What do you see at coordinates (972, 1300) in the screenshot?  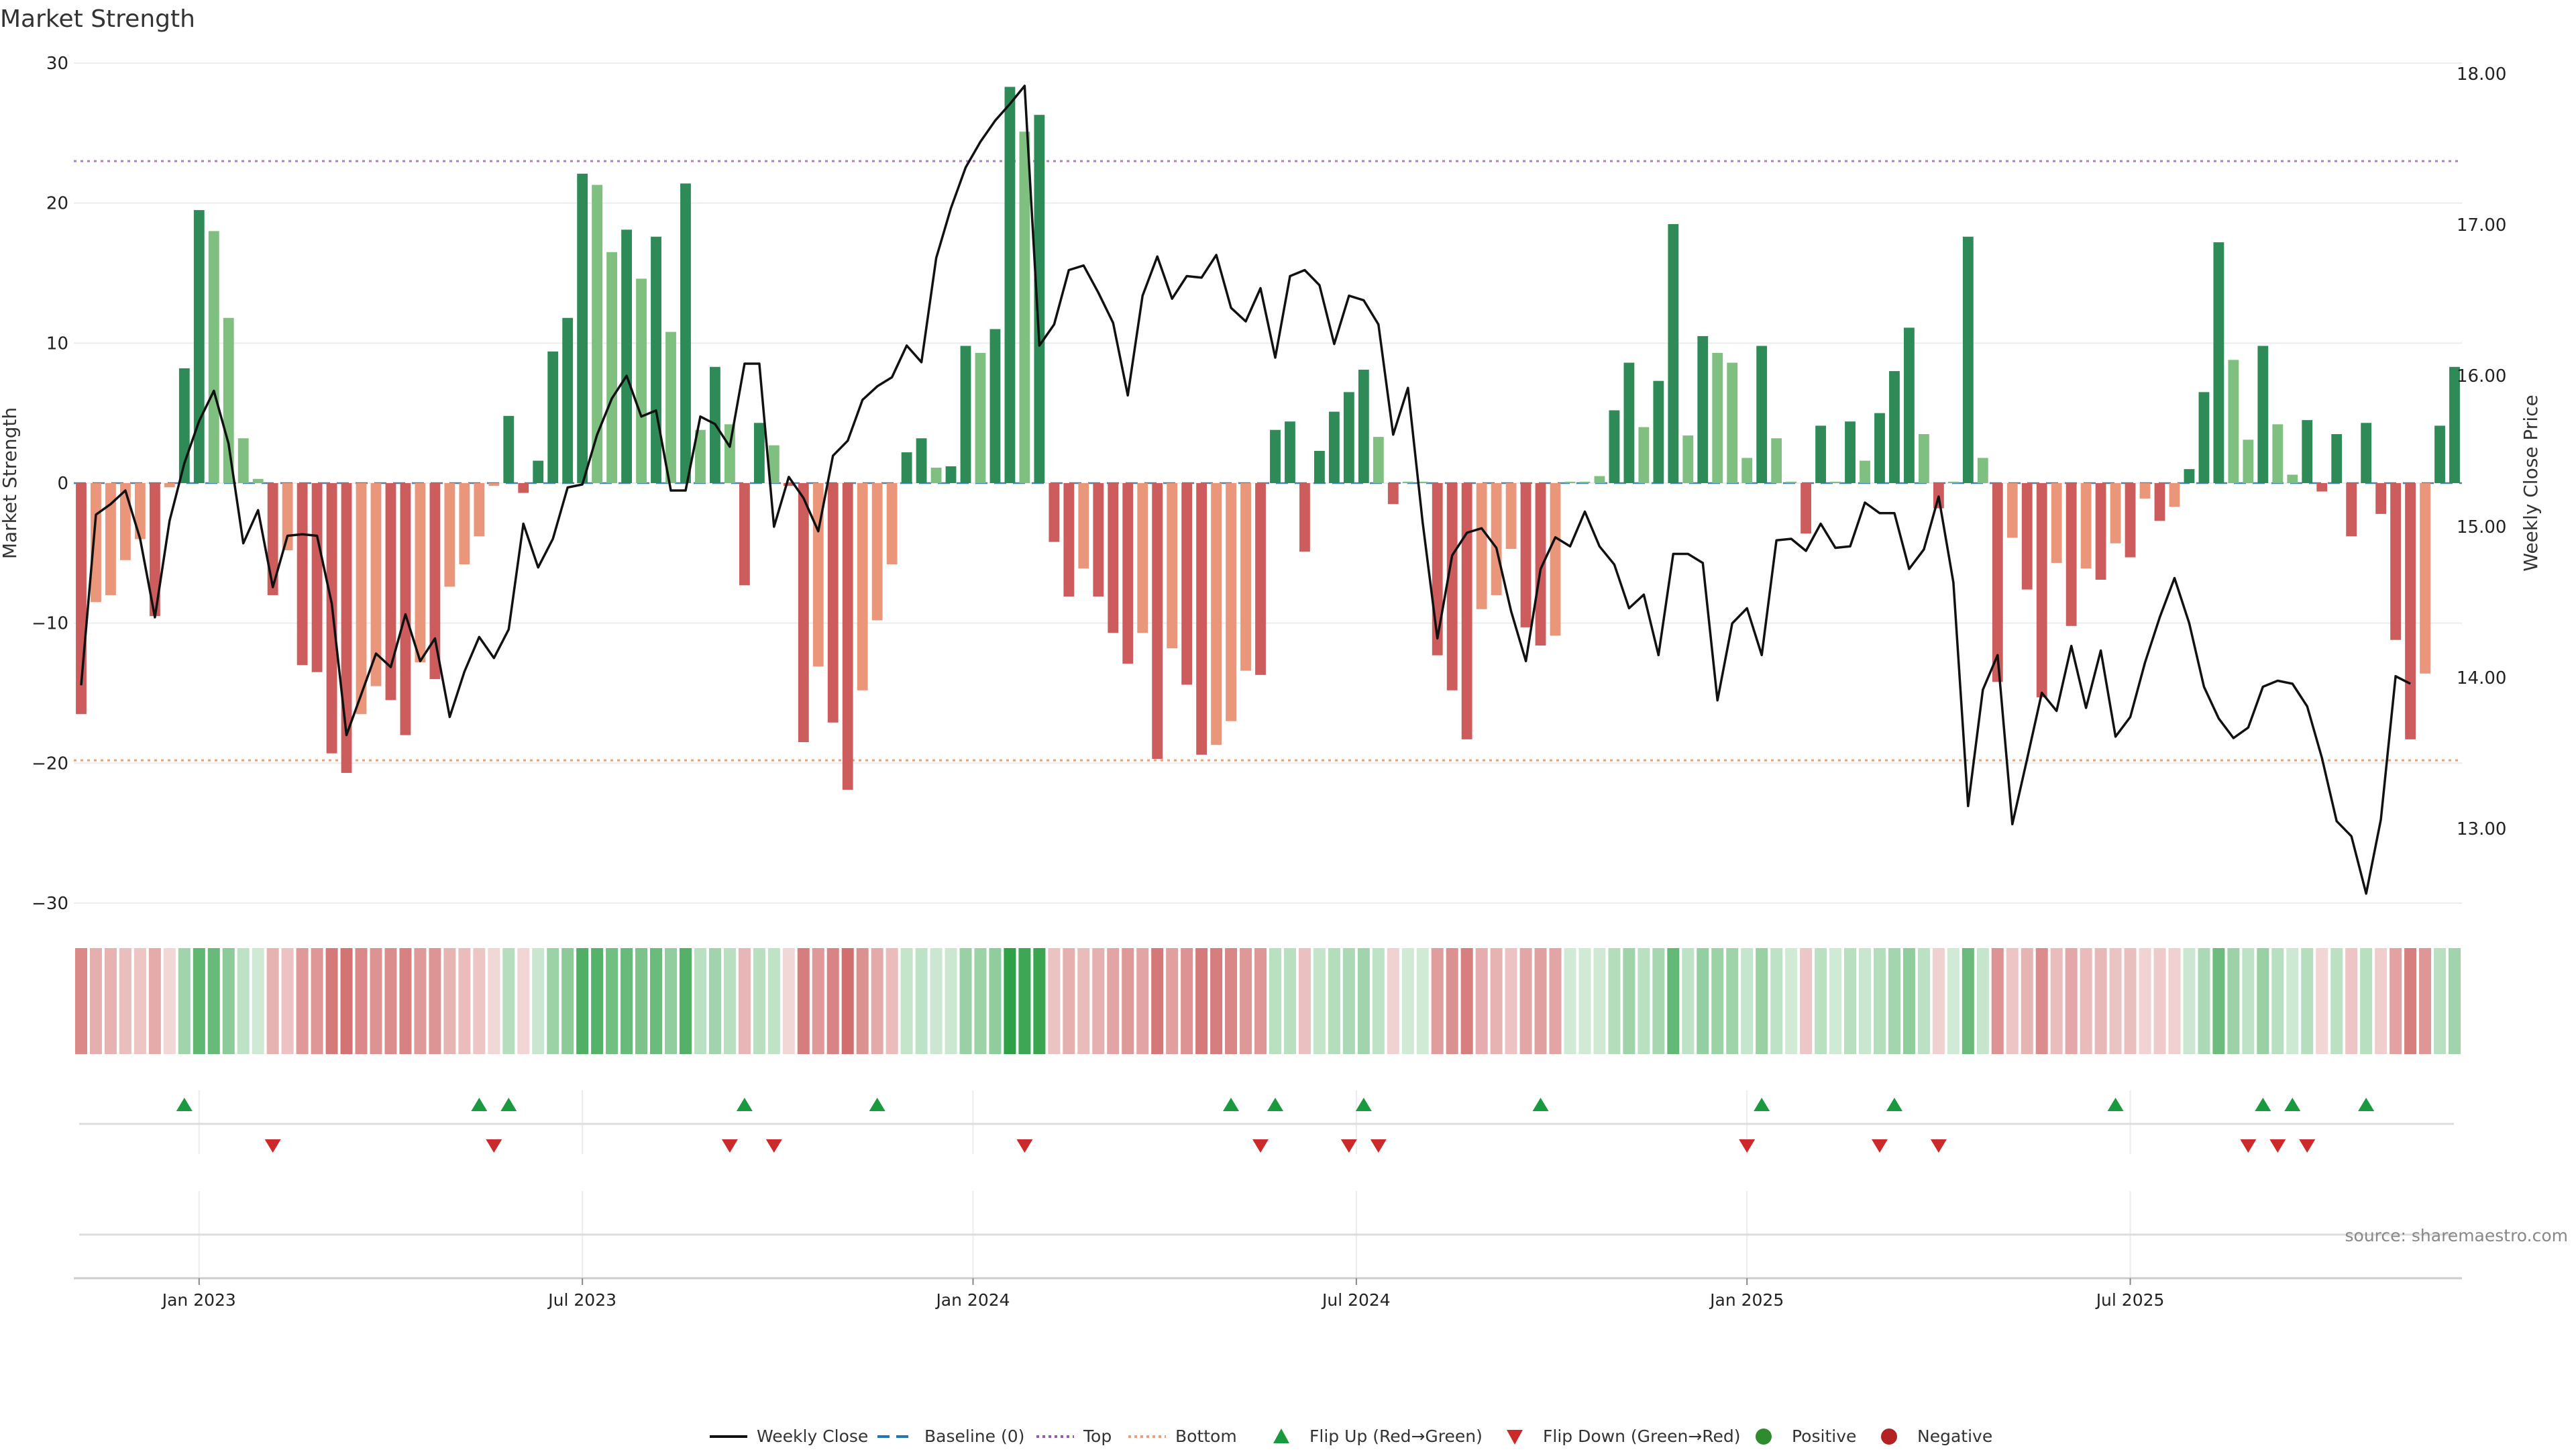 I see `x-tick-label: Jan 2024` at bounding box center [972, 1300].